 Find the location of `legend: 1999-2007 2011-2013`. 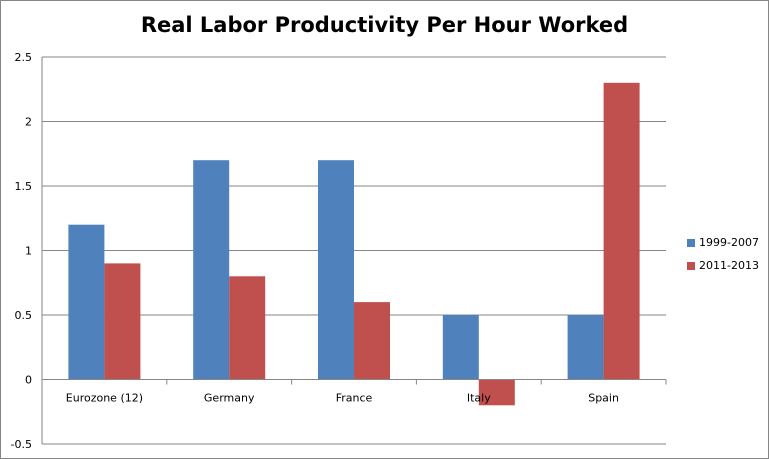

legend: 1999-2007 2011-2013 is located at coordinates (723, 254).